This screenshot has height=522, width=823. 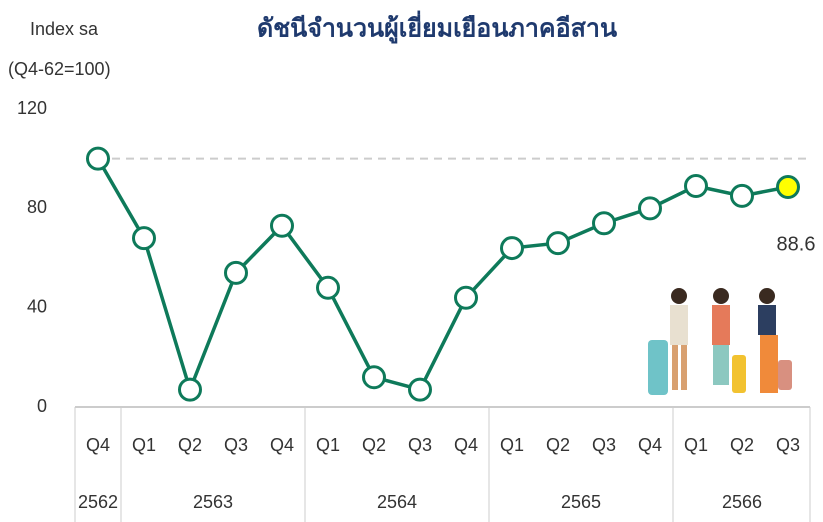 I want to click on y-tick-label: 80, so click(x=37, y=207).